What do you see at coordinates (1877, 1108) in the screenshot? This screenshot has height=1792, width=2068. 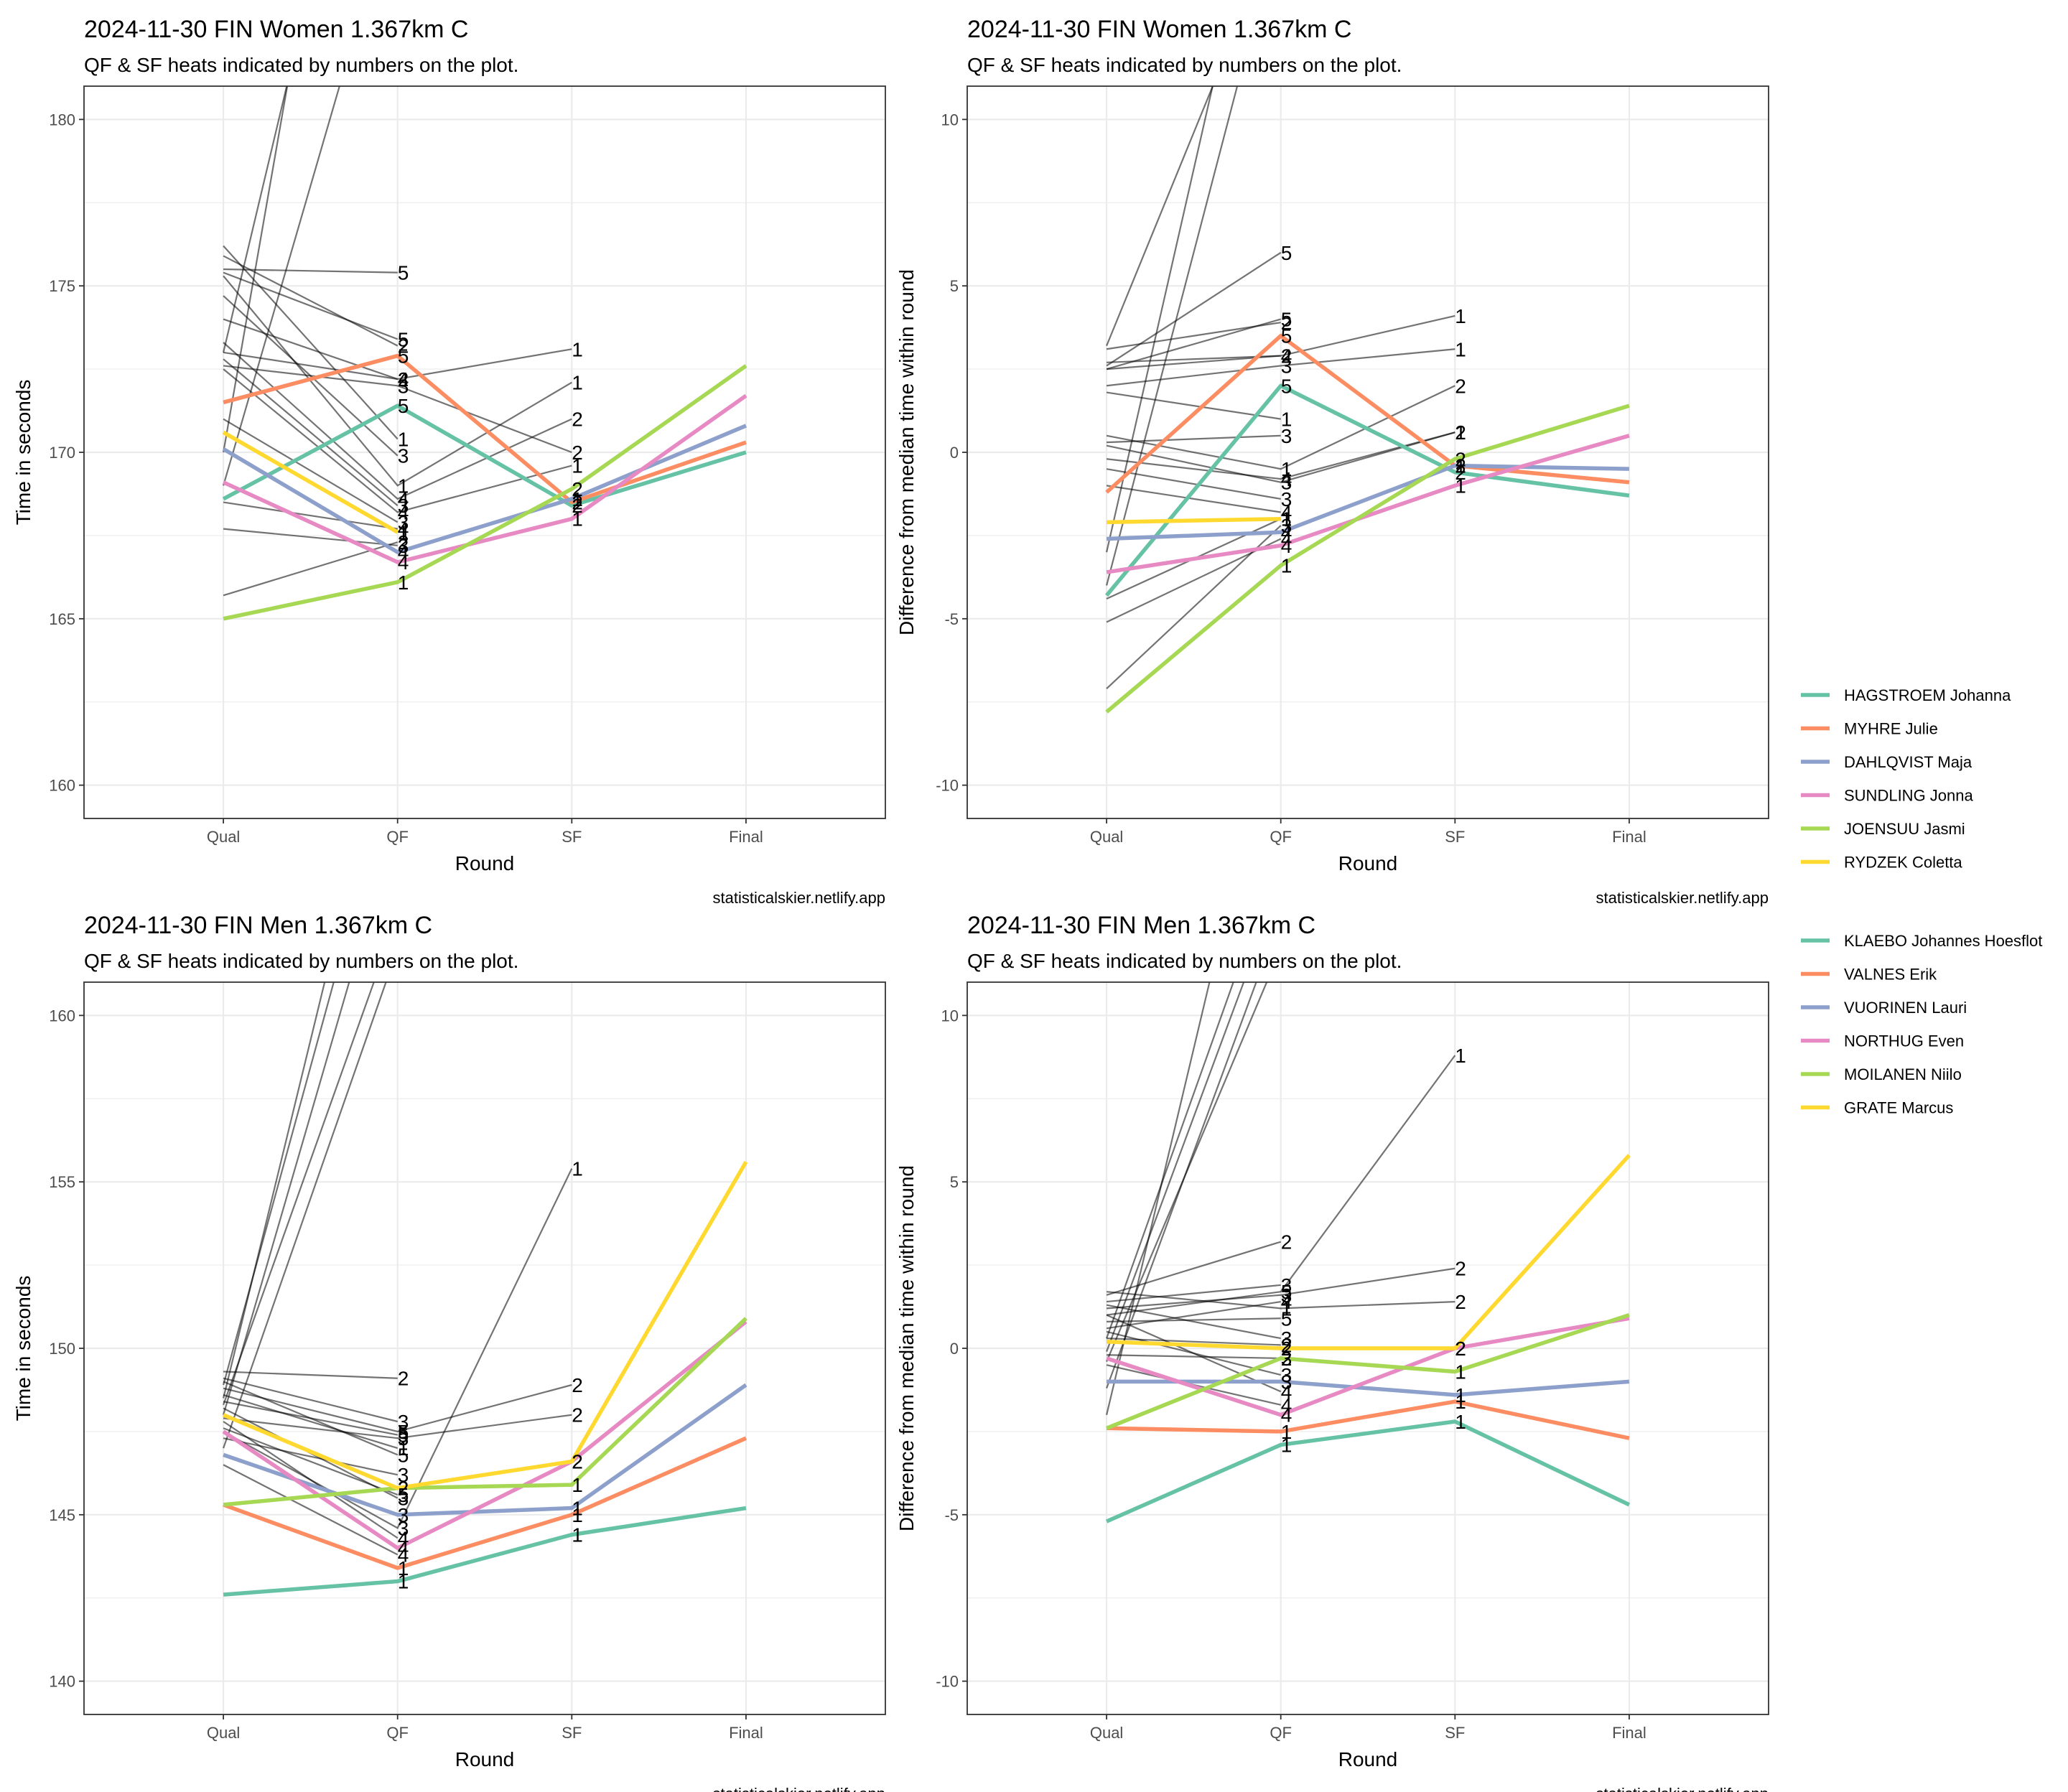 I see `legend-item: GRATE Marcus` at bounding box center [1877, 1108].